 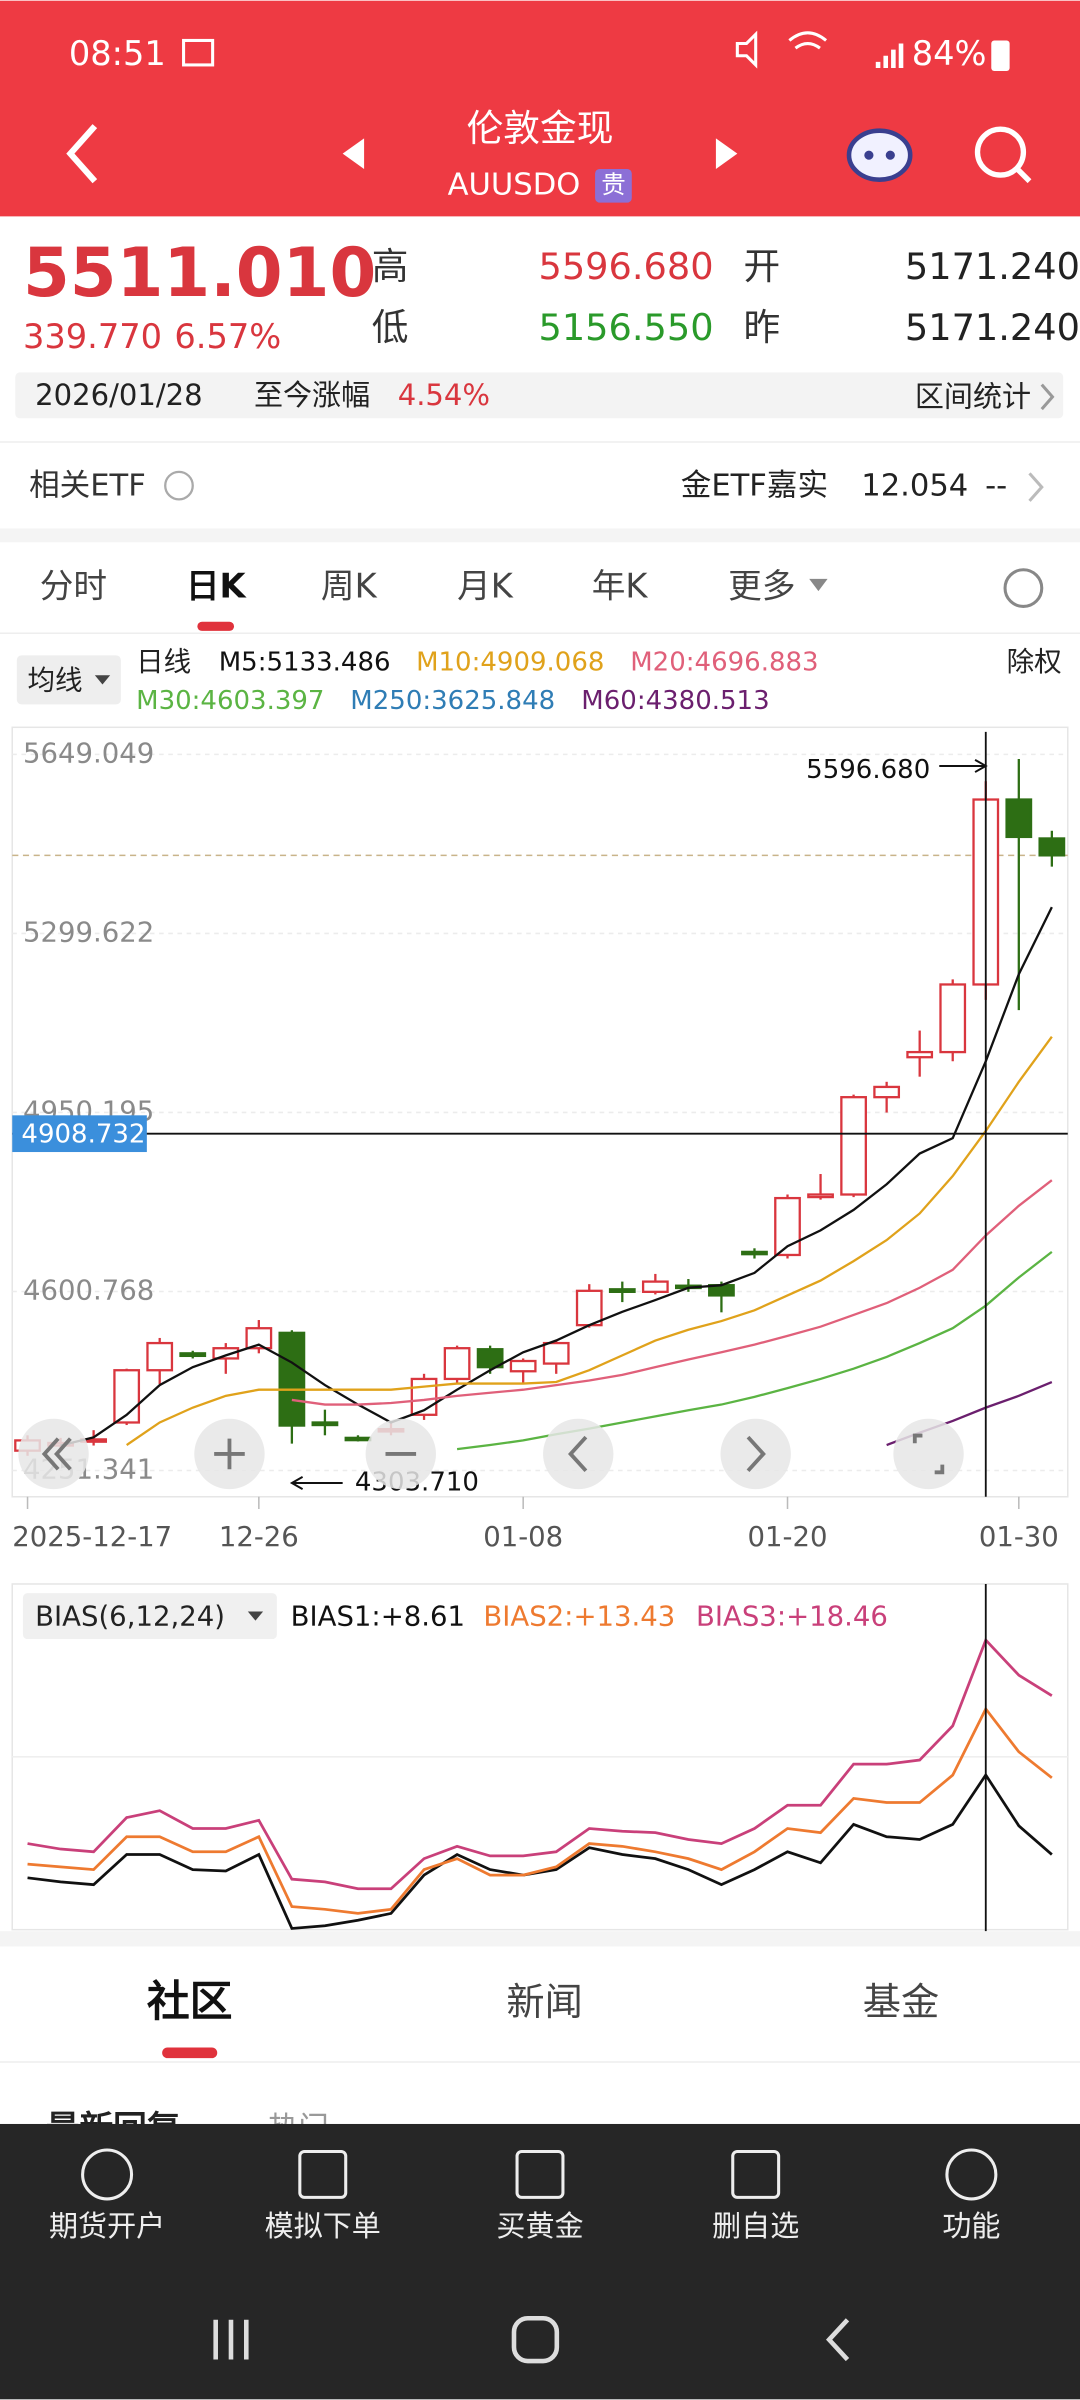 I want to click on etf-name: 金ETF嘉实, so click(x=754, y=486).